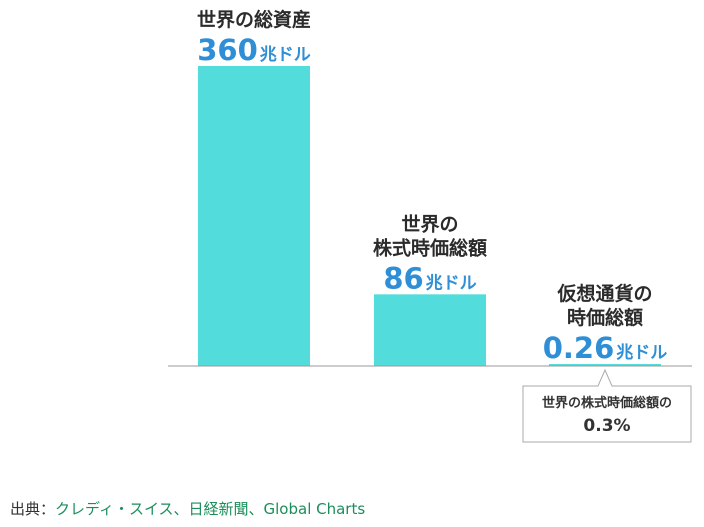 The height and width of the screenshot is (527, 704). Describe the element at coordinates (430, 247) in the screenshot. I see `category-label-2-2: 株式時価総額` at that location.